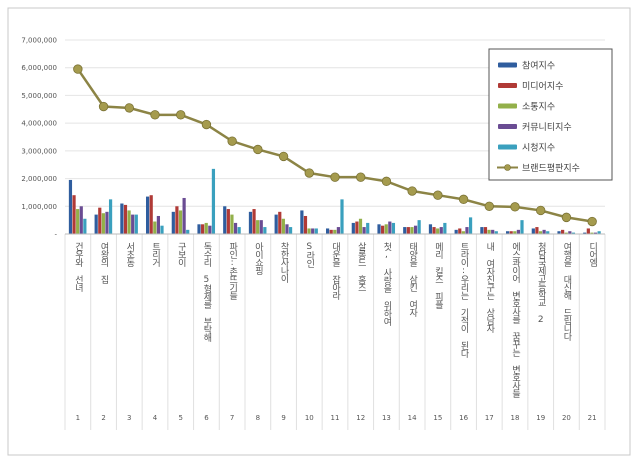 The width and height of the screenshot is (640, 461). I want to click on rank-label: 6, so click(206, 418).